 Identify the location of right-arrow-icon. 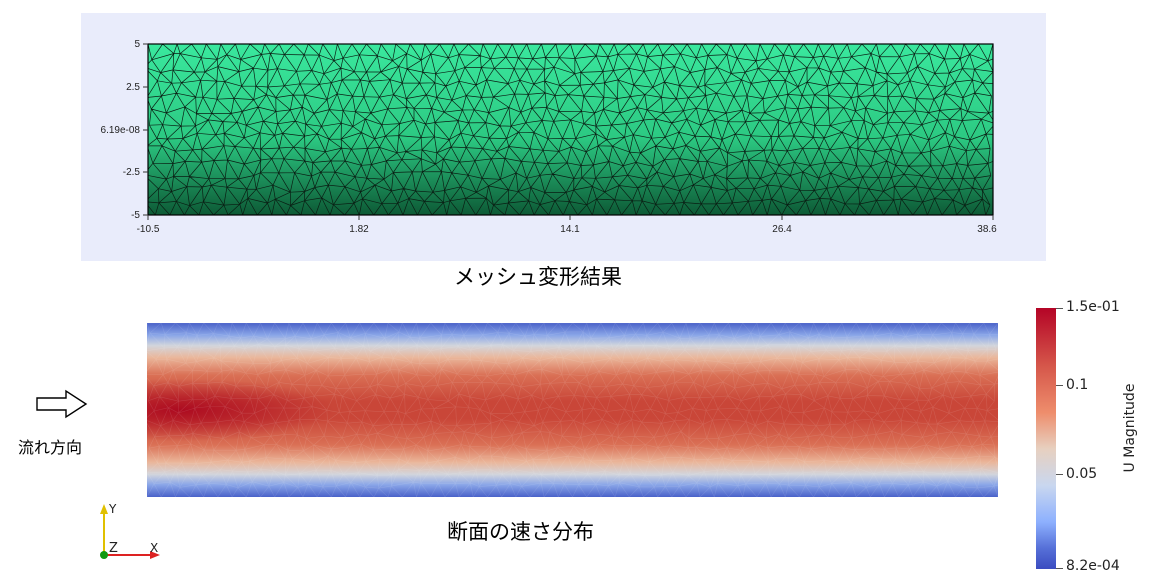
(62, 404).